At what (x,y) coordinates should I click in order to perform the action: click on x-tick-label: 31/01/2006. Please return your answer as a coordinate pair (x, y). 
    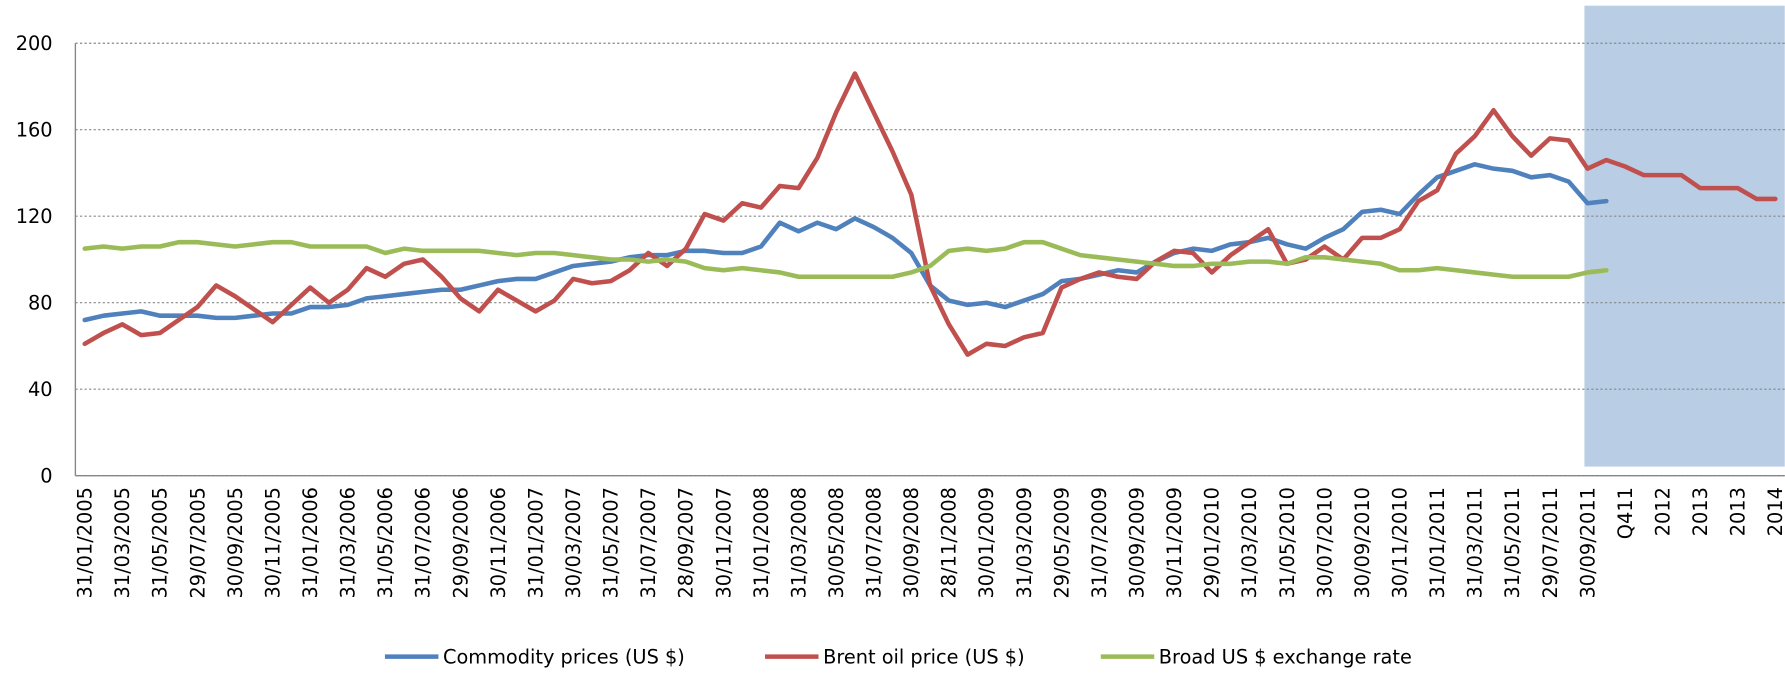
    Looking at the image, I should click on (310, 542).